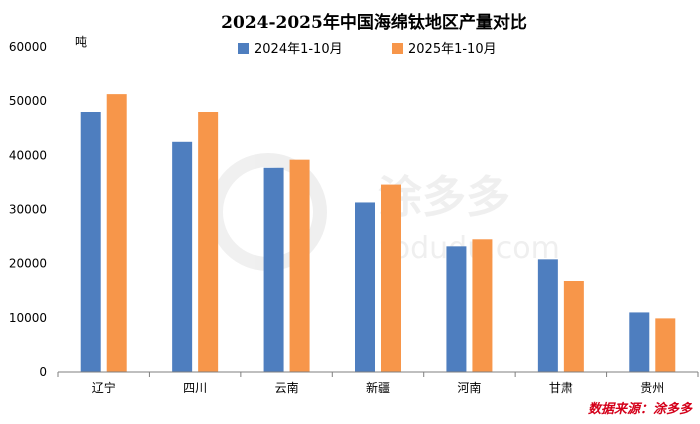 The width and height of the screenshot is (700, 424). I want to click on x-category-label: 新疆, so click(378, 387).